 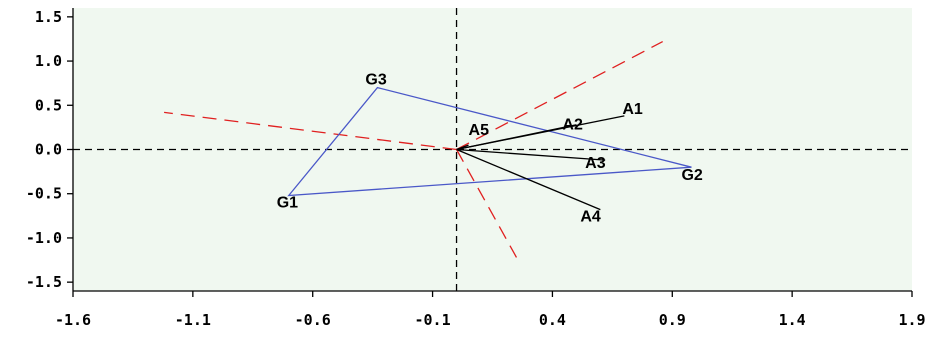 What do you see at coordinates (48, 105) in the screenshot?
I see `y-tick-label: 0.5` at bounding box center [48, 105].